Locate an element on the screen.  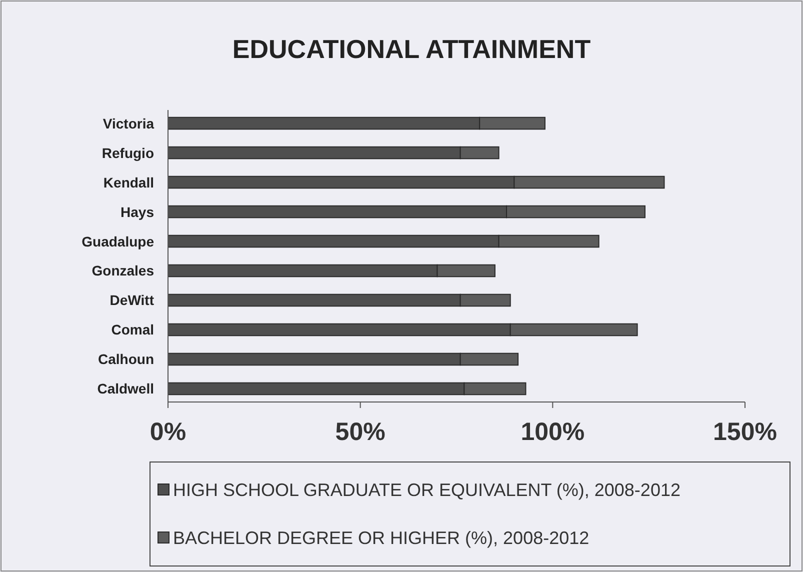
x-tick-label: 100% is located at coordinates (552, 432).